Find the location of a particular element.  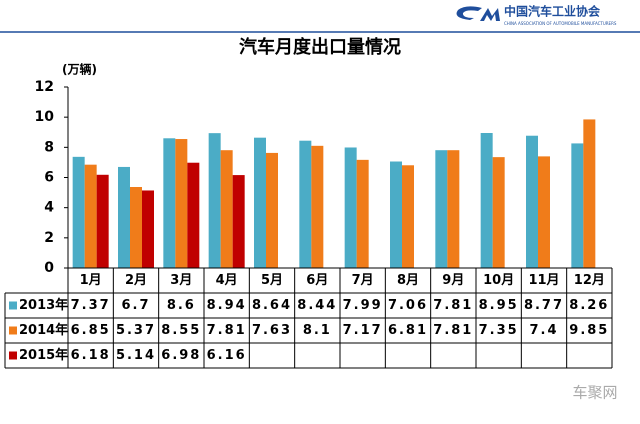

table-value: 8.6 is located at coordinates (181, 305).